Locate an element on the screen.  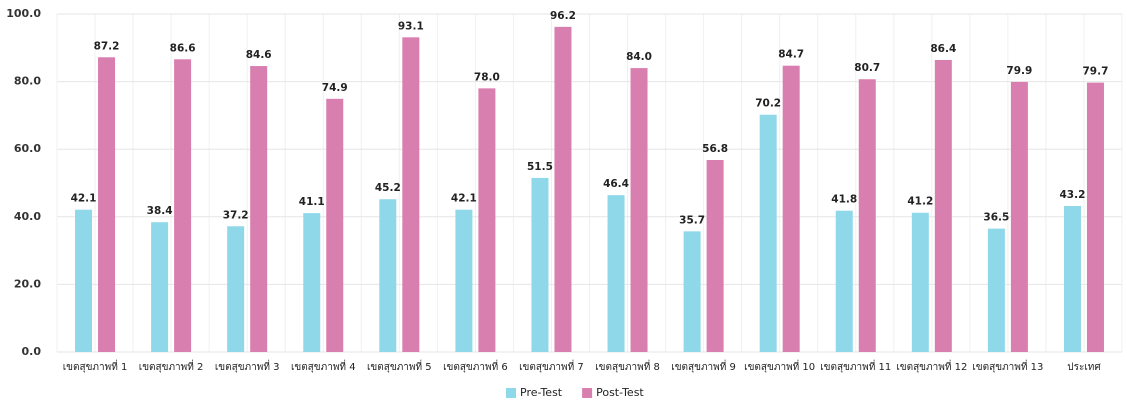
value-label: 87.2 is located at coordinates (107, 46).